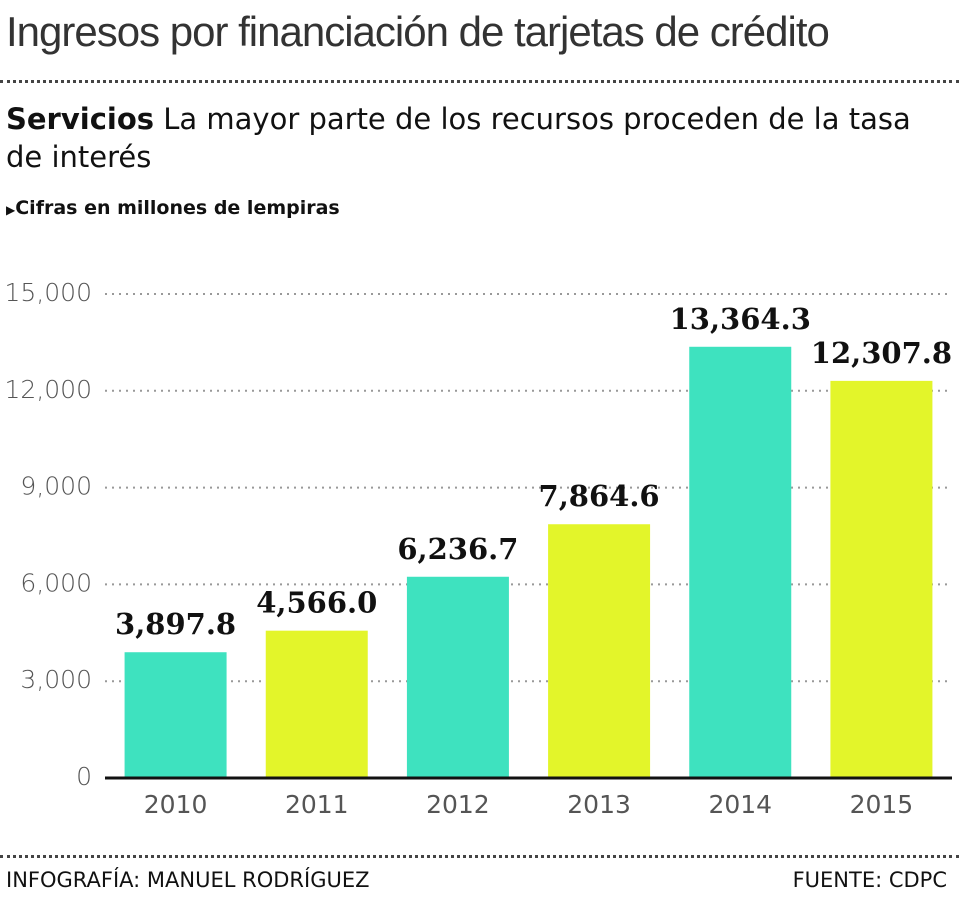  Describe the element at coordinates (56, 679) in the screenshot. I see `y-tick-label: 3,000` at that location.